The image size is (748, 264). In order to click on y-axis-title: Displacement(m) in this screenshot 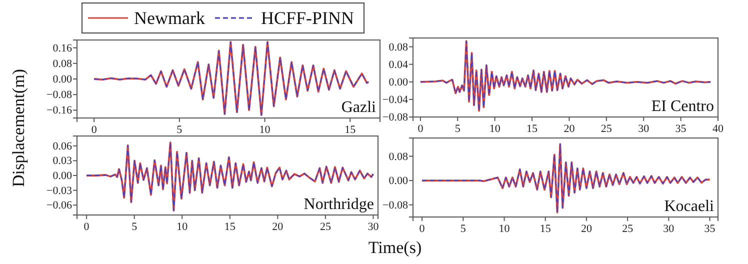, I will do `click(18, 128)`.